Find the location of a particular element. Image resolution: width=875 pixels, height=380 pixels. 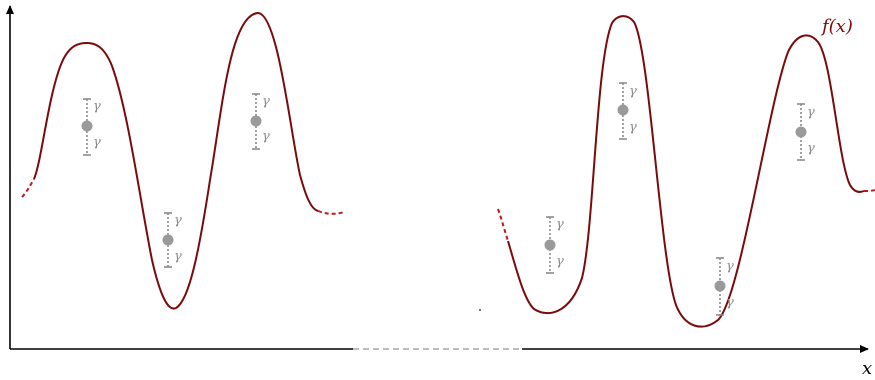

data-point-2: γ γ is located at coordinates (172, 240).